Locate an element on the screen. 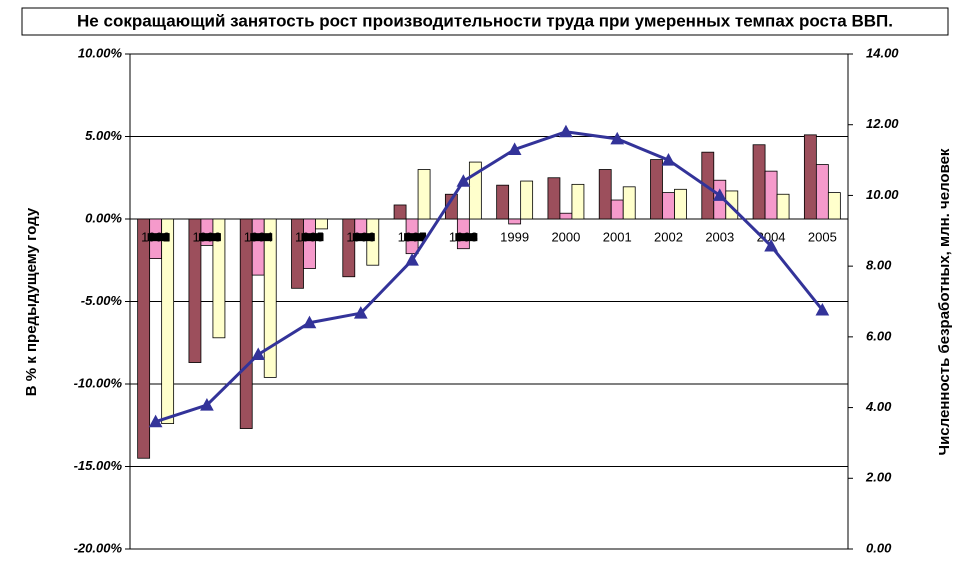  x-tick-label: 2000 is located at coordinates (565, 236).